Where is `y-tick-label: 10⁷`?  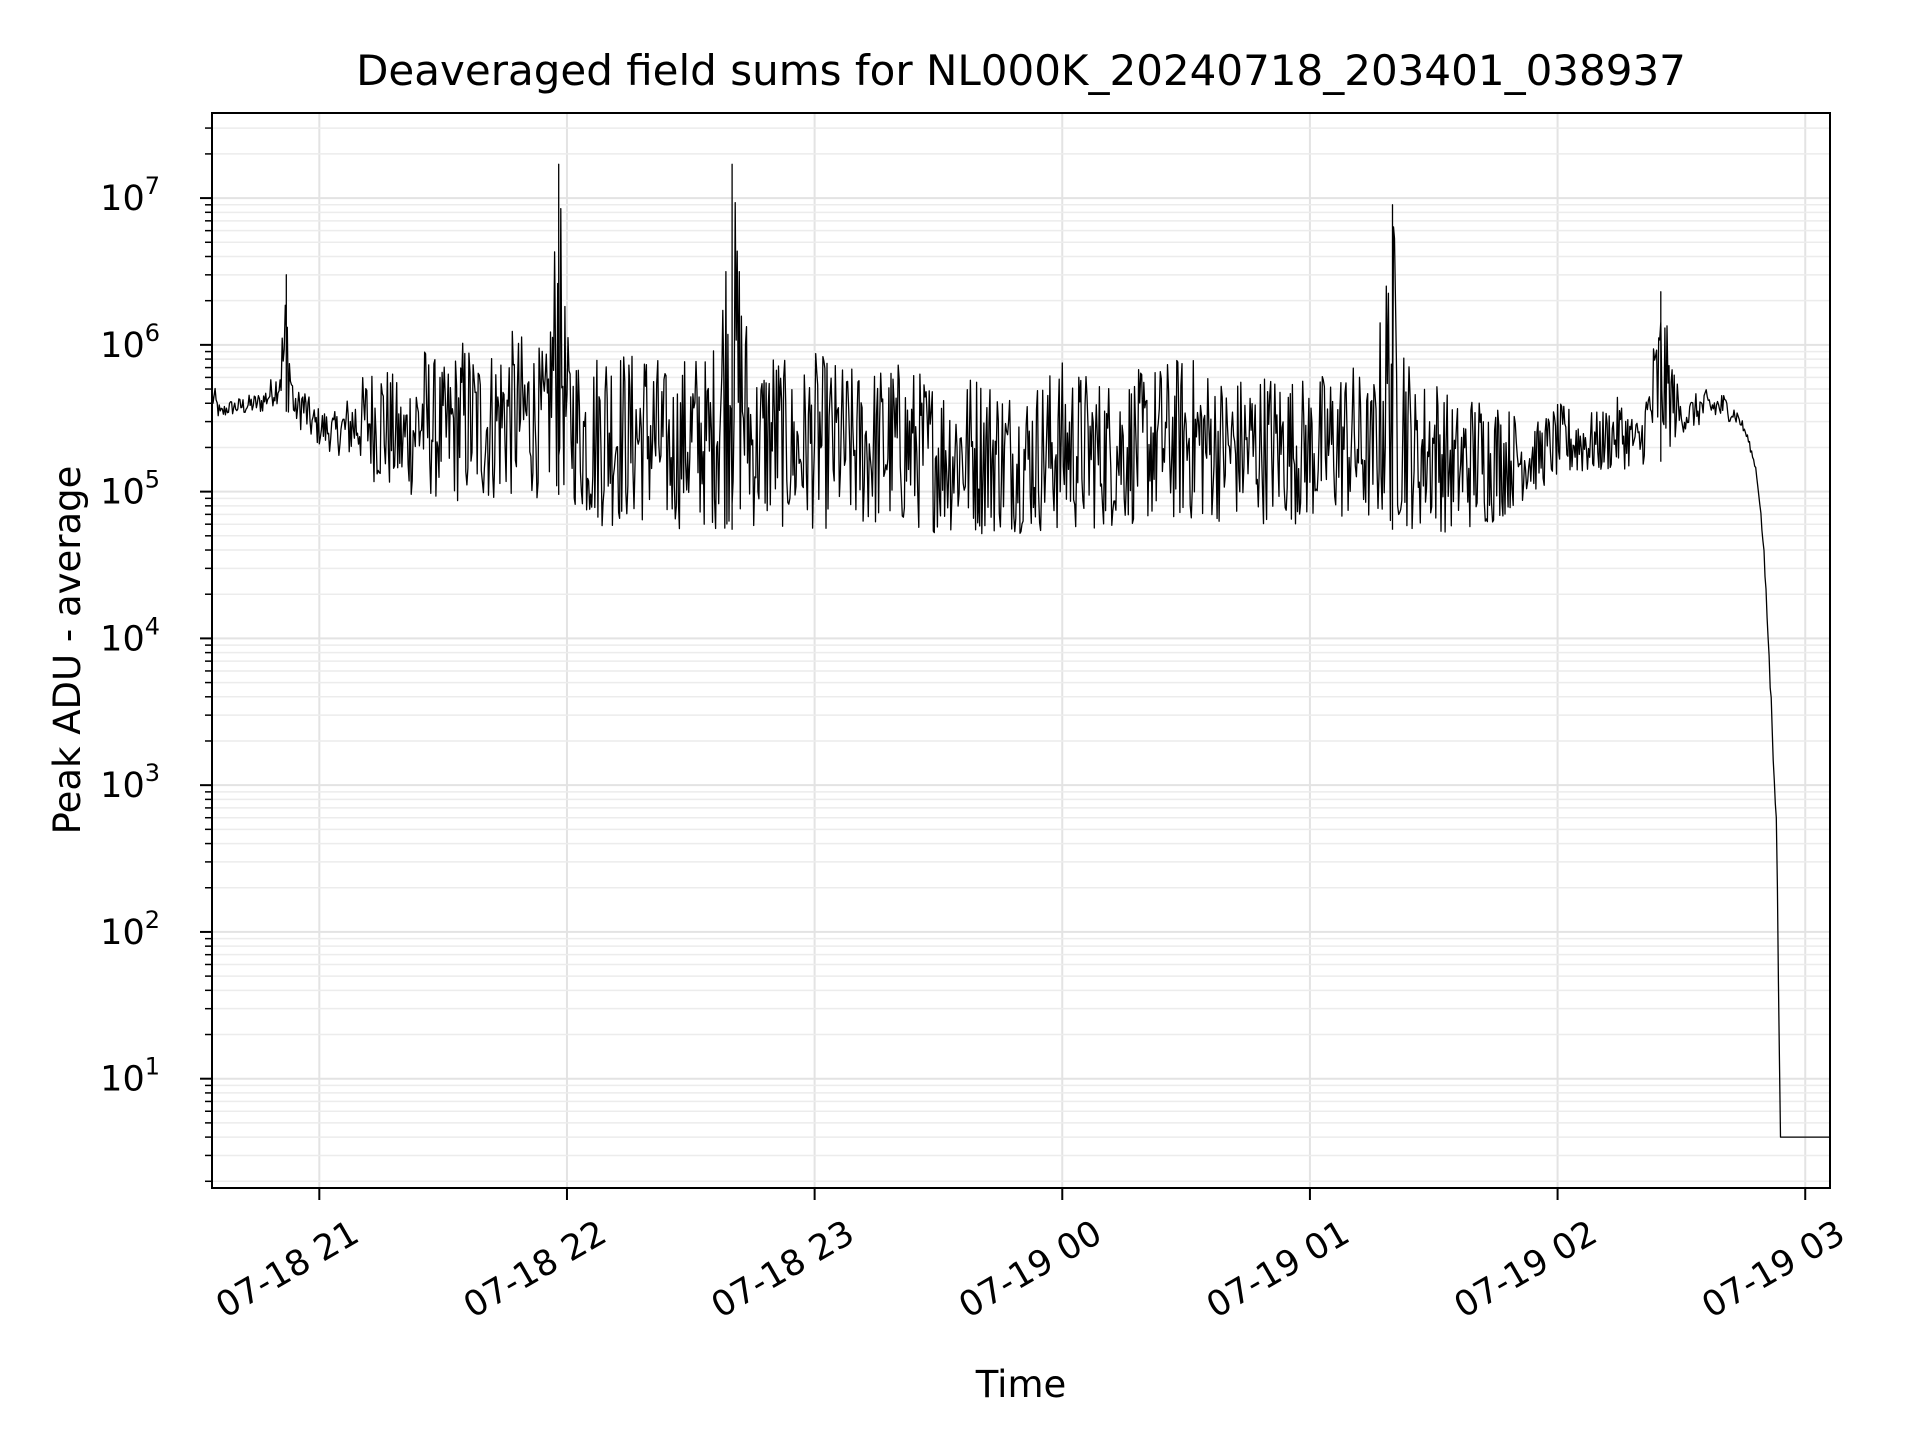 y-tick-label: 10⁷ is located at coordinates (130, 195).